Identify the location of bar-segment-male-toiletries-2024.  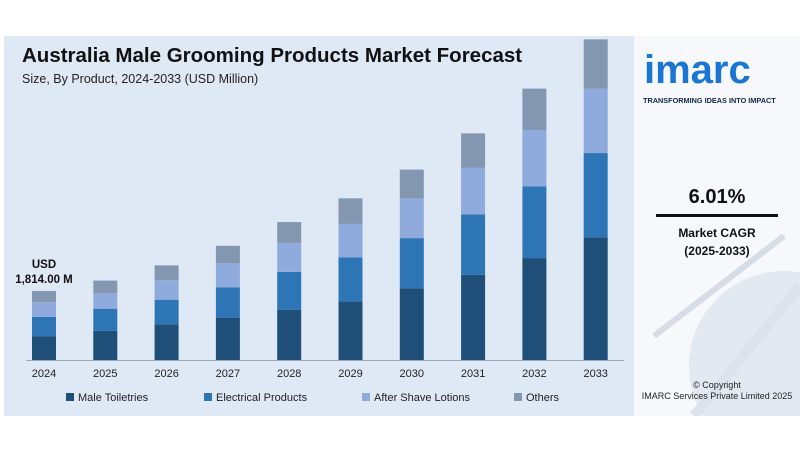
(44, 348).